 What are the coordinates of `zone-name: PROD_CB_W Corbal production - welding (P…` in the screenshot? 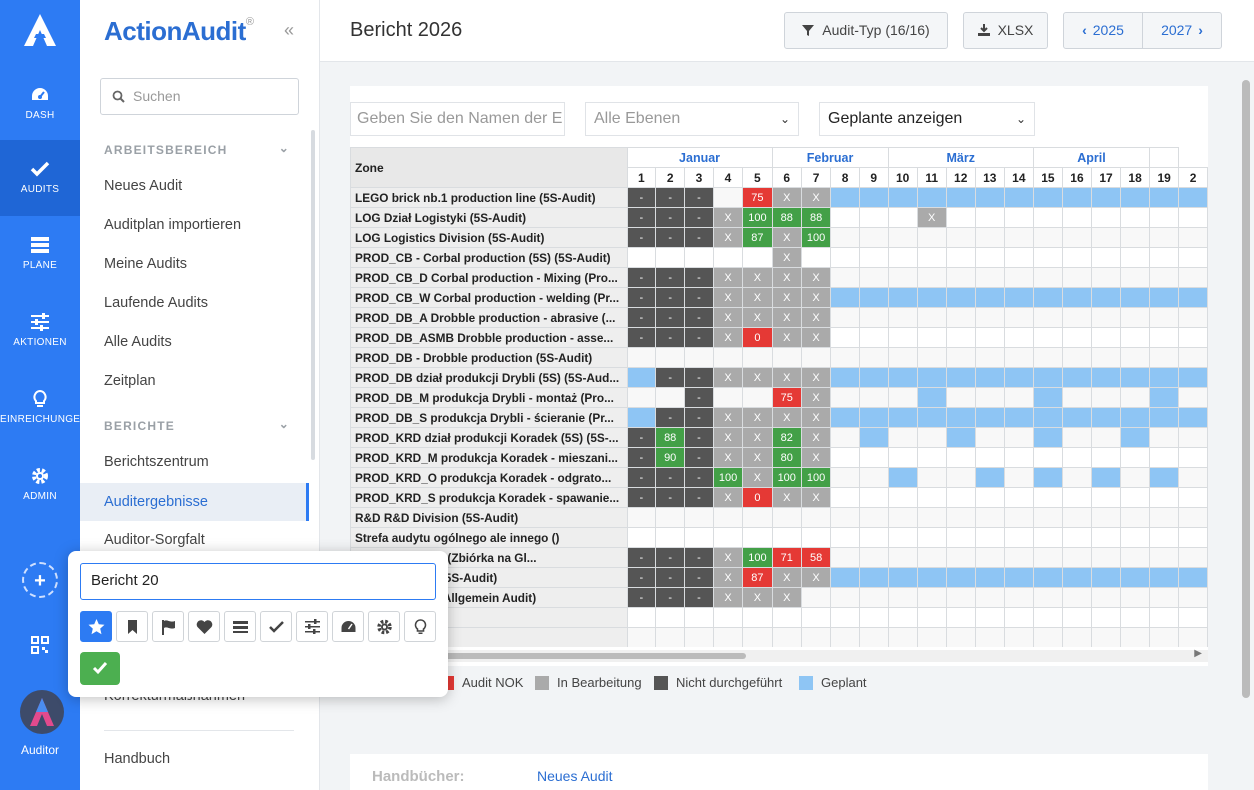 It's located at (489, 297).